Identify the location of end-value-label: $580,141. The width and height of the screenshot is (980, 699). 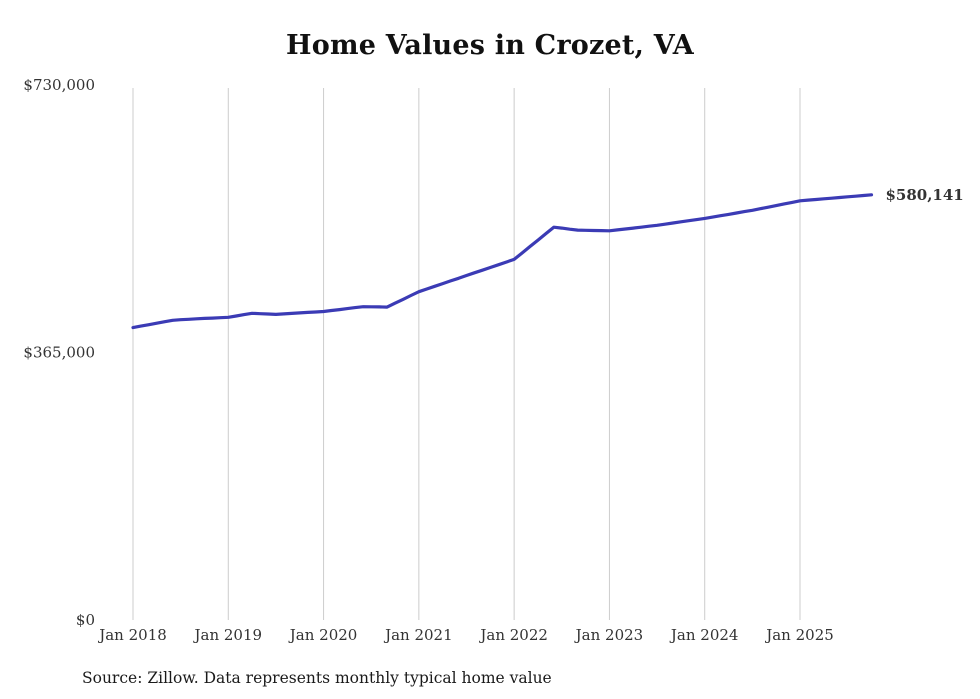
(924, 195).